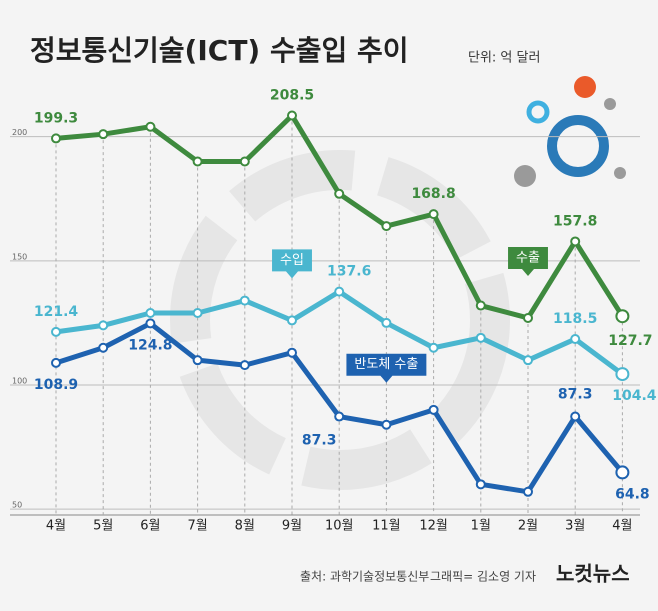  What do you see at coordinates (575, 526) in the screenshot?
I see `x-tick-label: 3월` at bounding box center [575, 526].